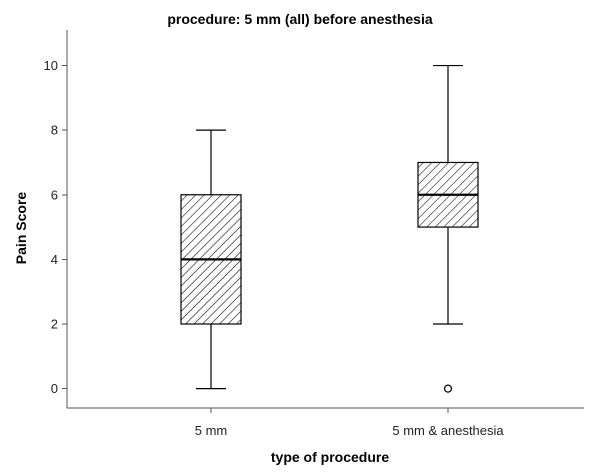 The image size is (600, 476). Describe the element at coordinates (54, 324) in the screenshot. I see `y-tick-label: 2` at that location.